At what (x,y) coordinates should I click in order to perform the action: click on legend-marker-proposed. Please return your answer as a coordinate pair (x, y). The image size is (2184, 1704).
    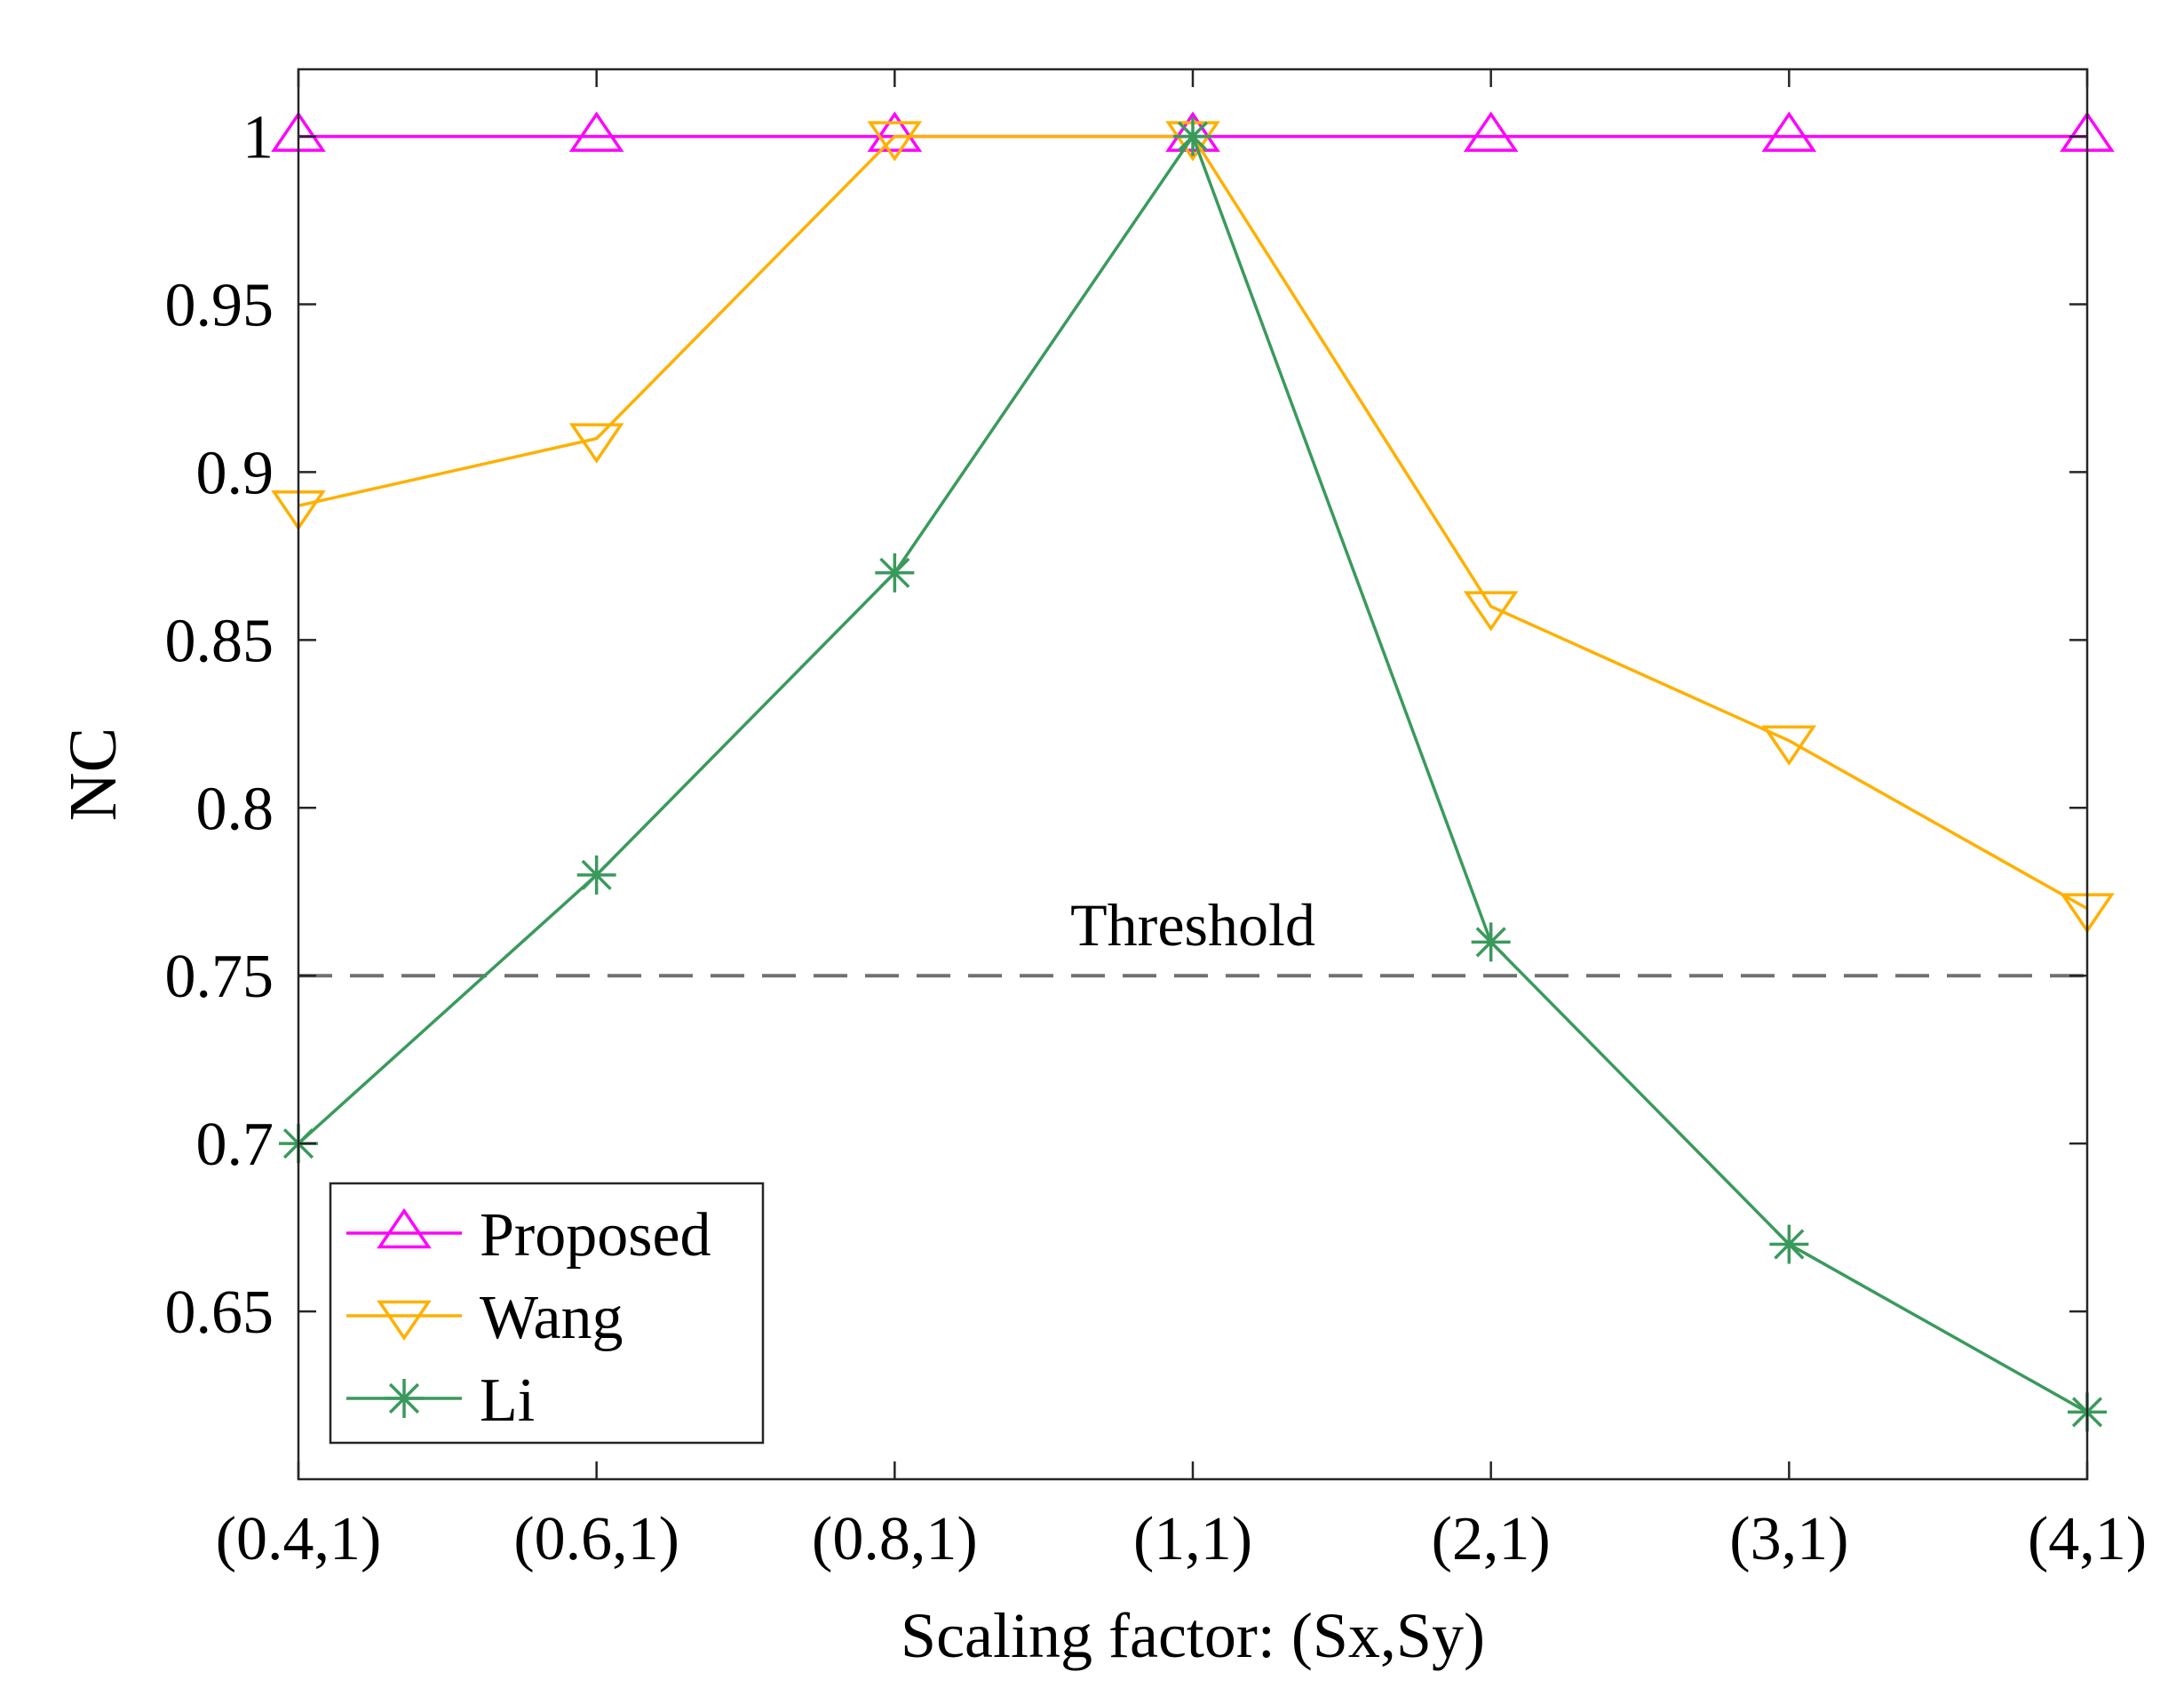
    Looking at the image, I should click on (404, 1228).